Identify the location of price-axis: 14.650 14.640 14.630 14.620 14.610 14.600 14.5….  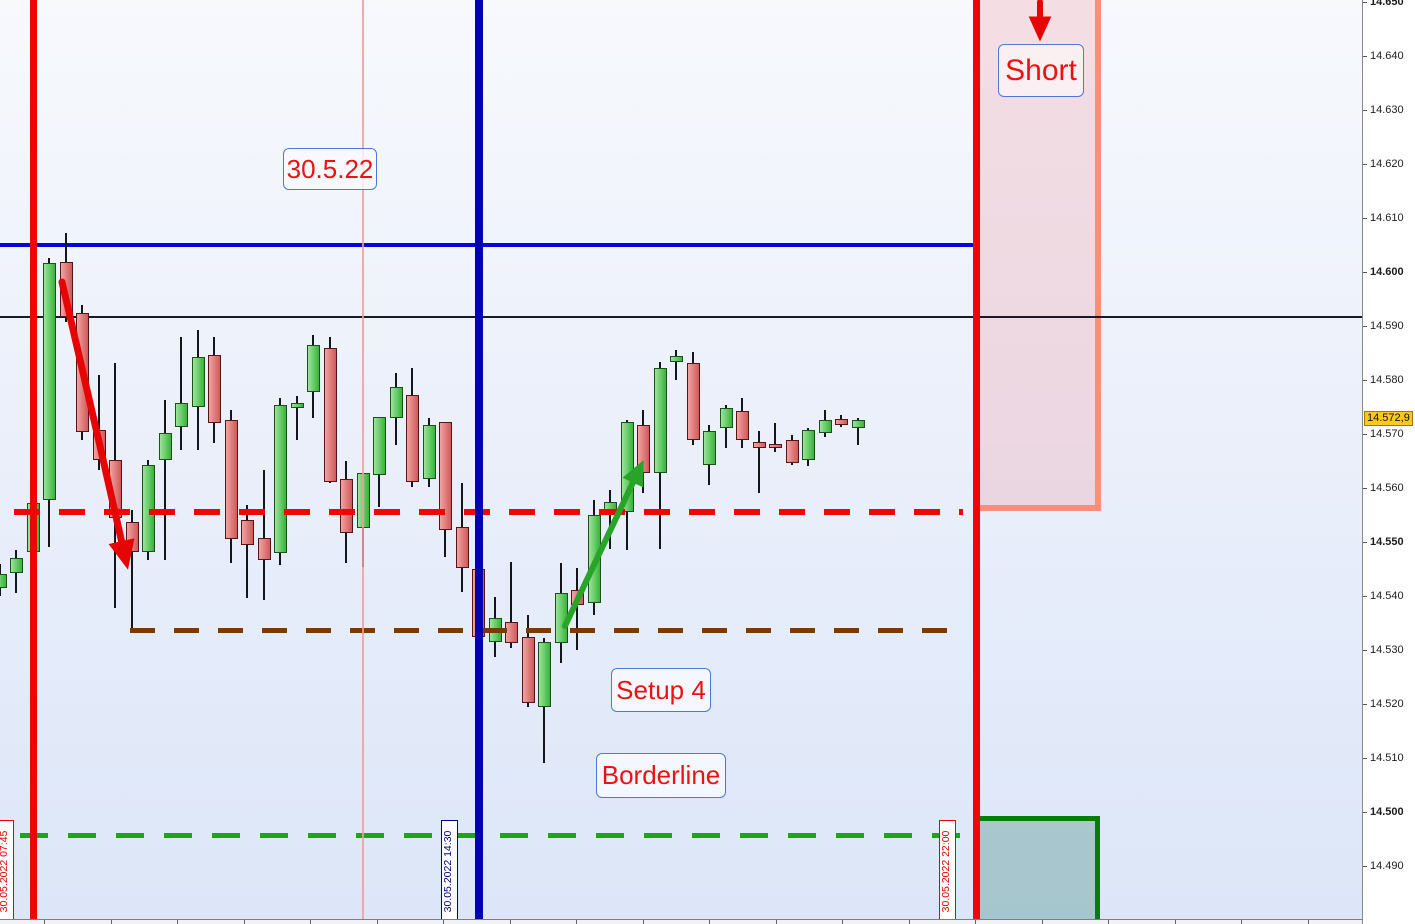
(1388, 462).